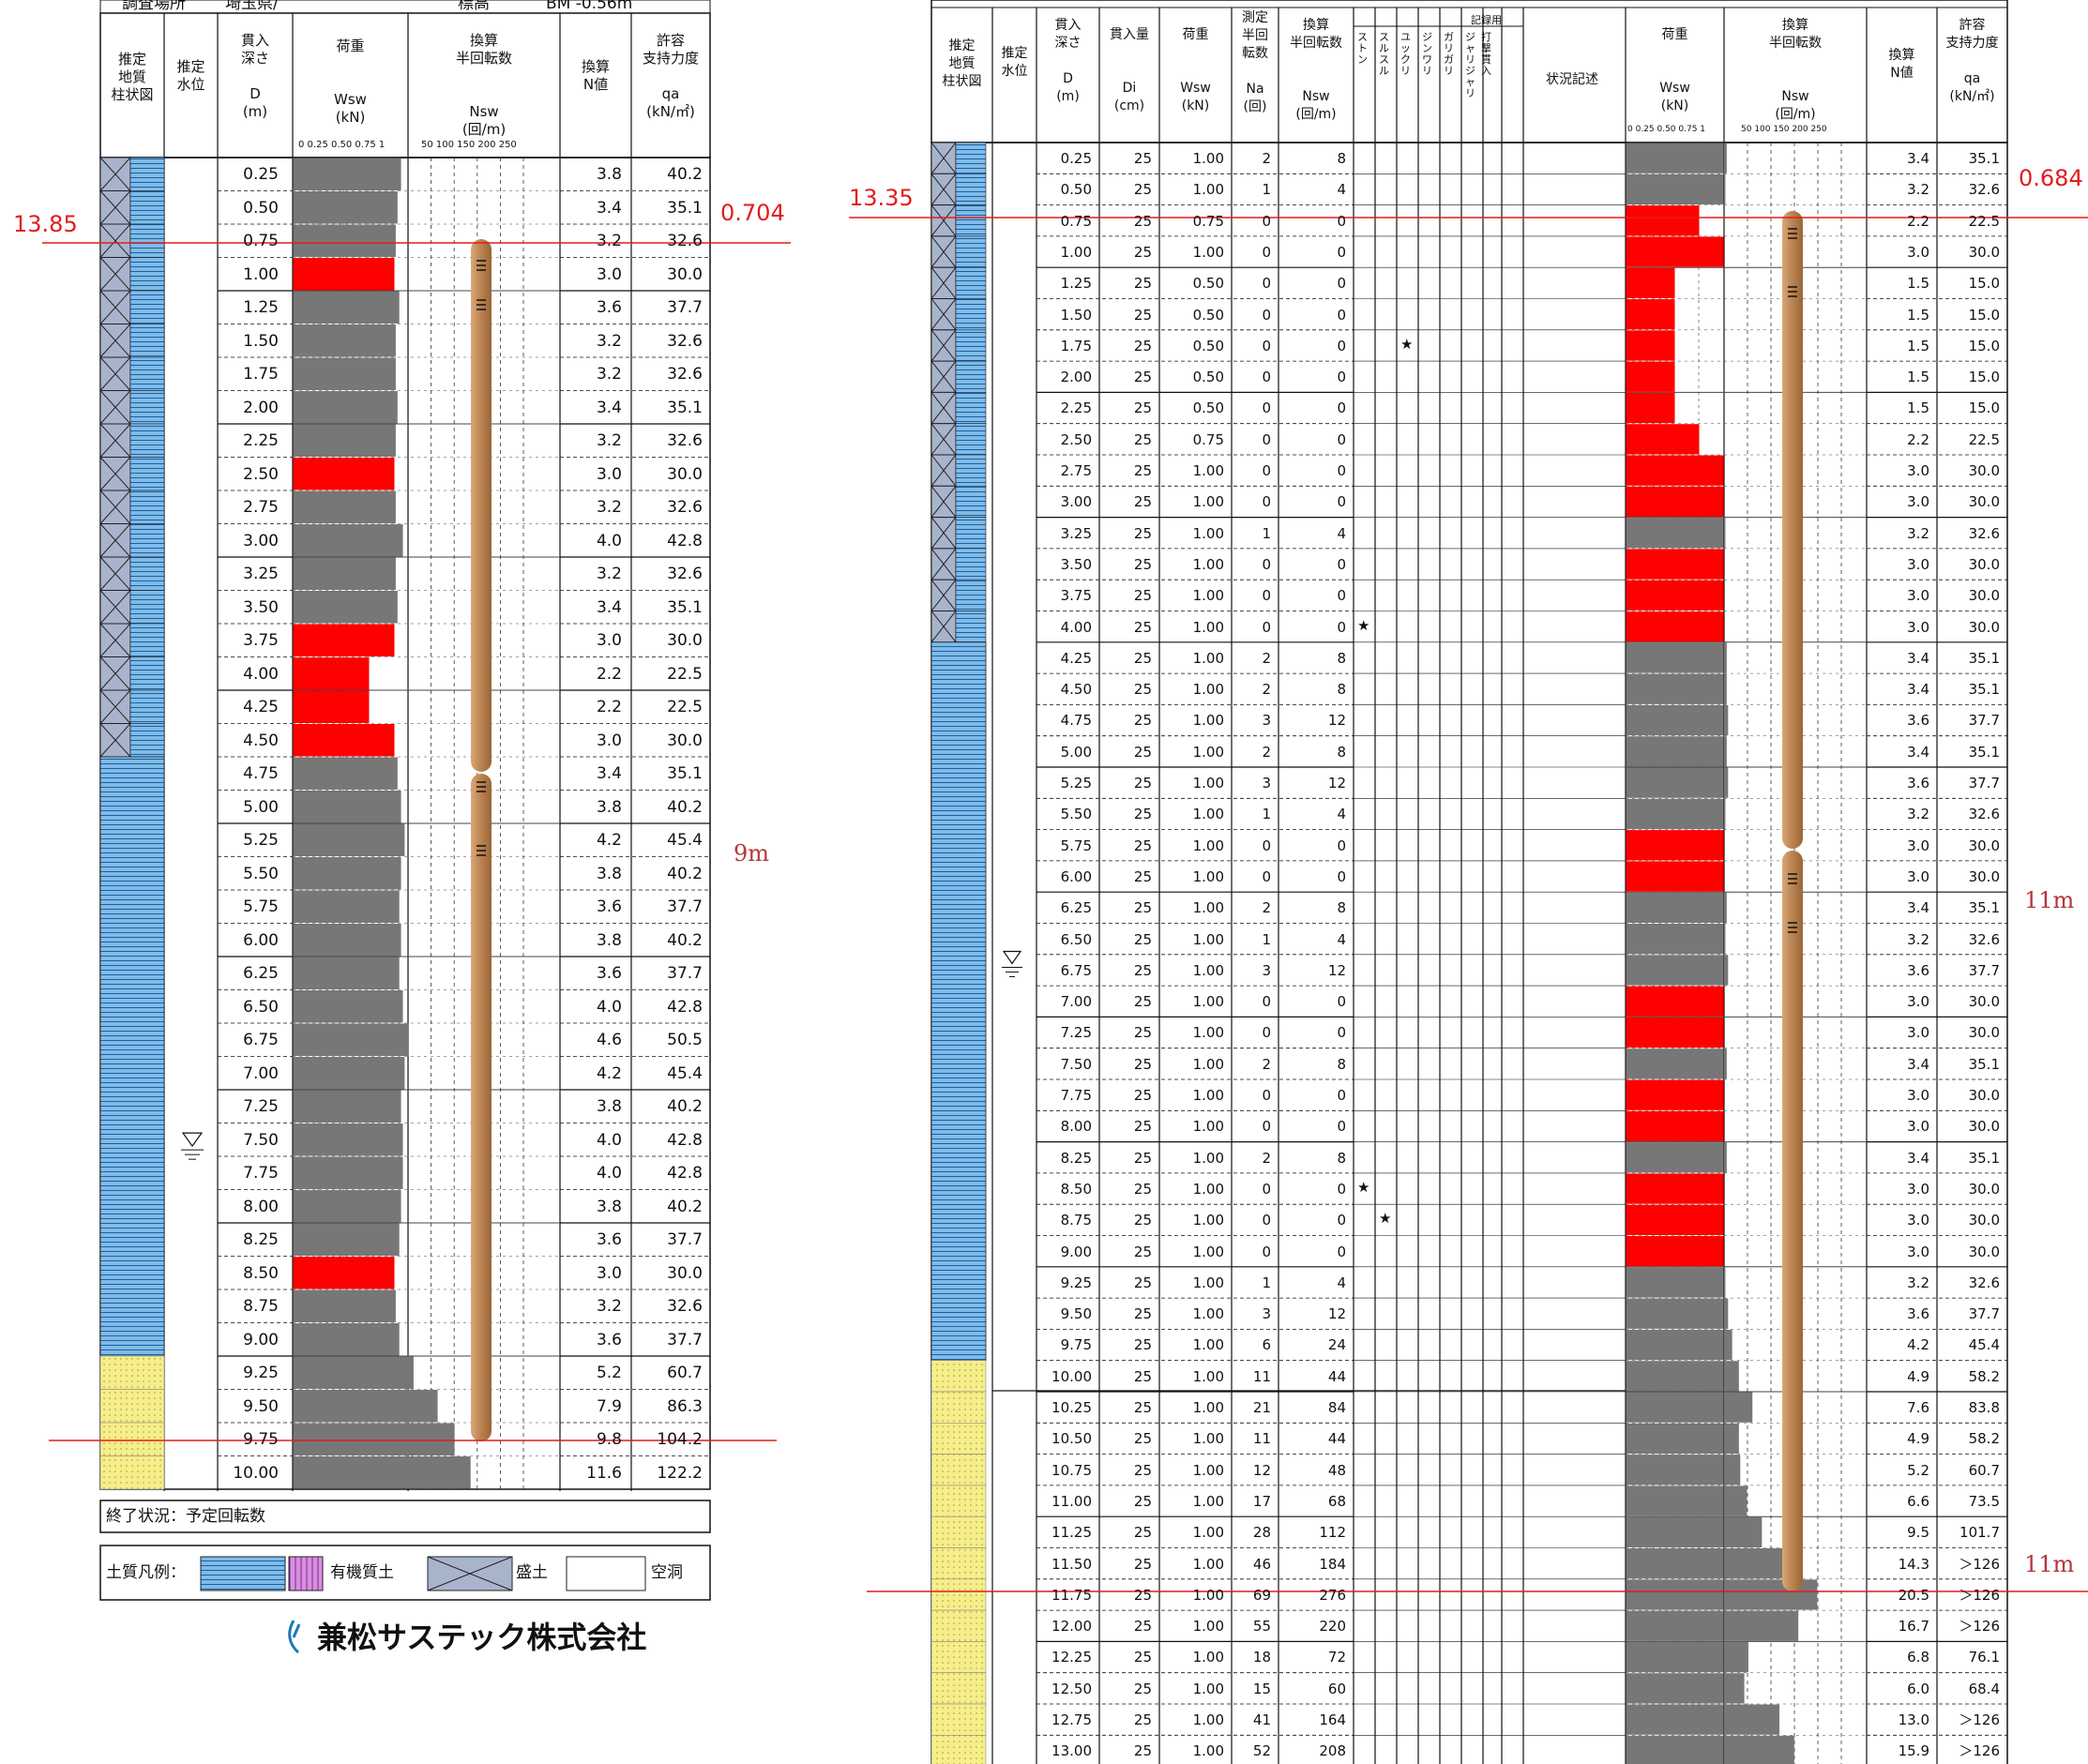 The image size is (2088, 1764). Describe the element at coordinates (1072, 1627) in the screenshot. I see `depth-cell: 12.00` at that location.